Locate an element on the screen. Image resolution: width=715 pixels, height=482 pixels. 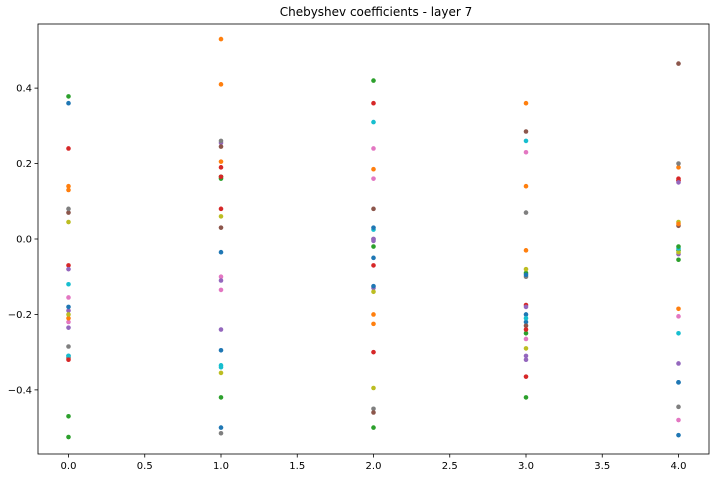
data-point-s19-x3 is located at coordinates (526, 348).